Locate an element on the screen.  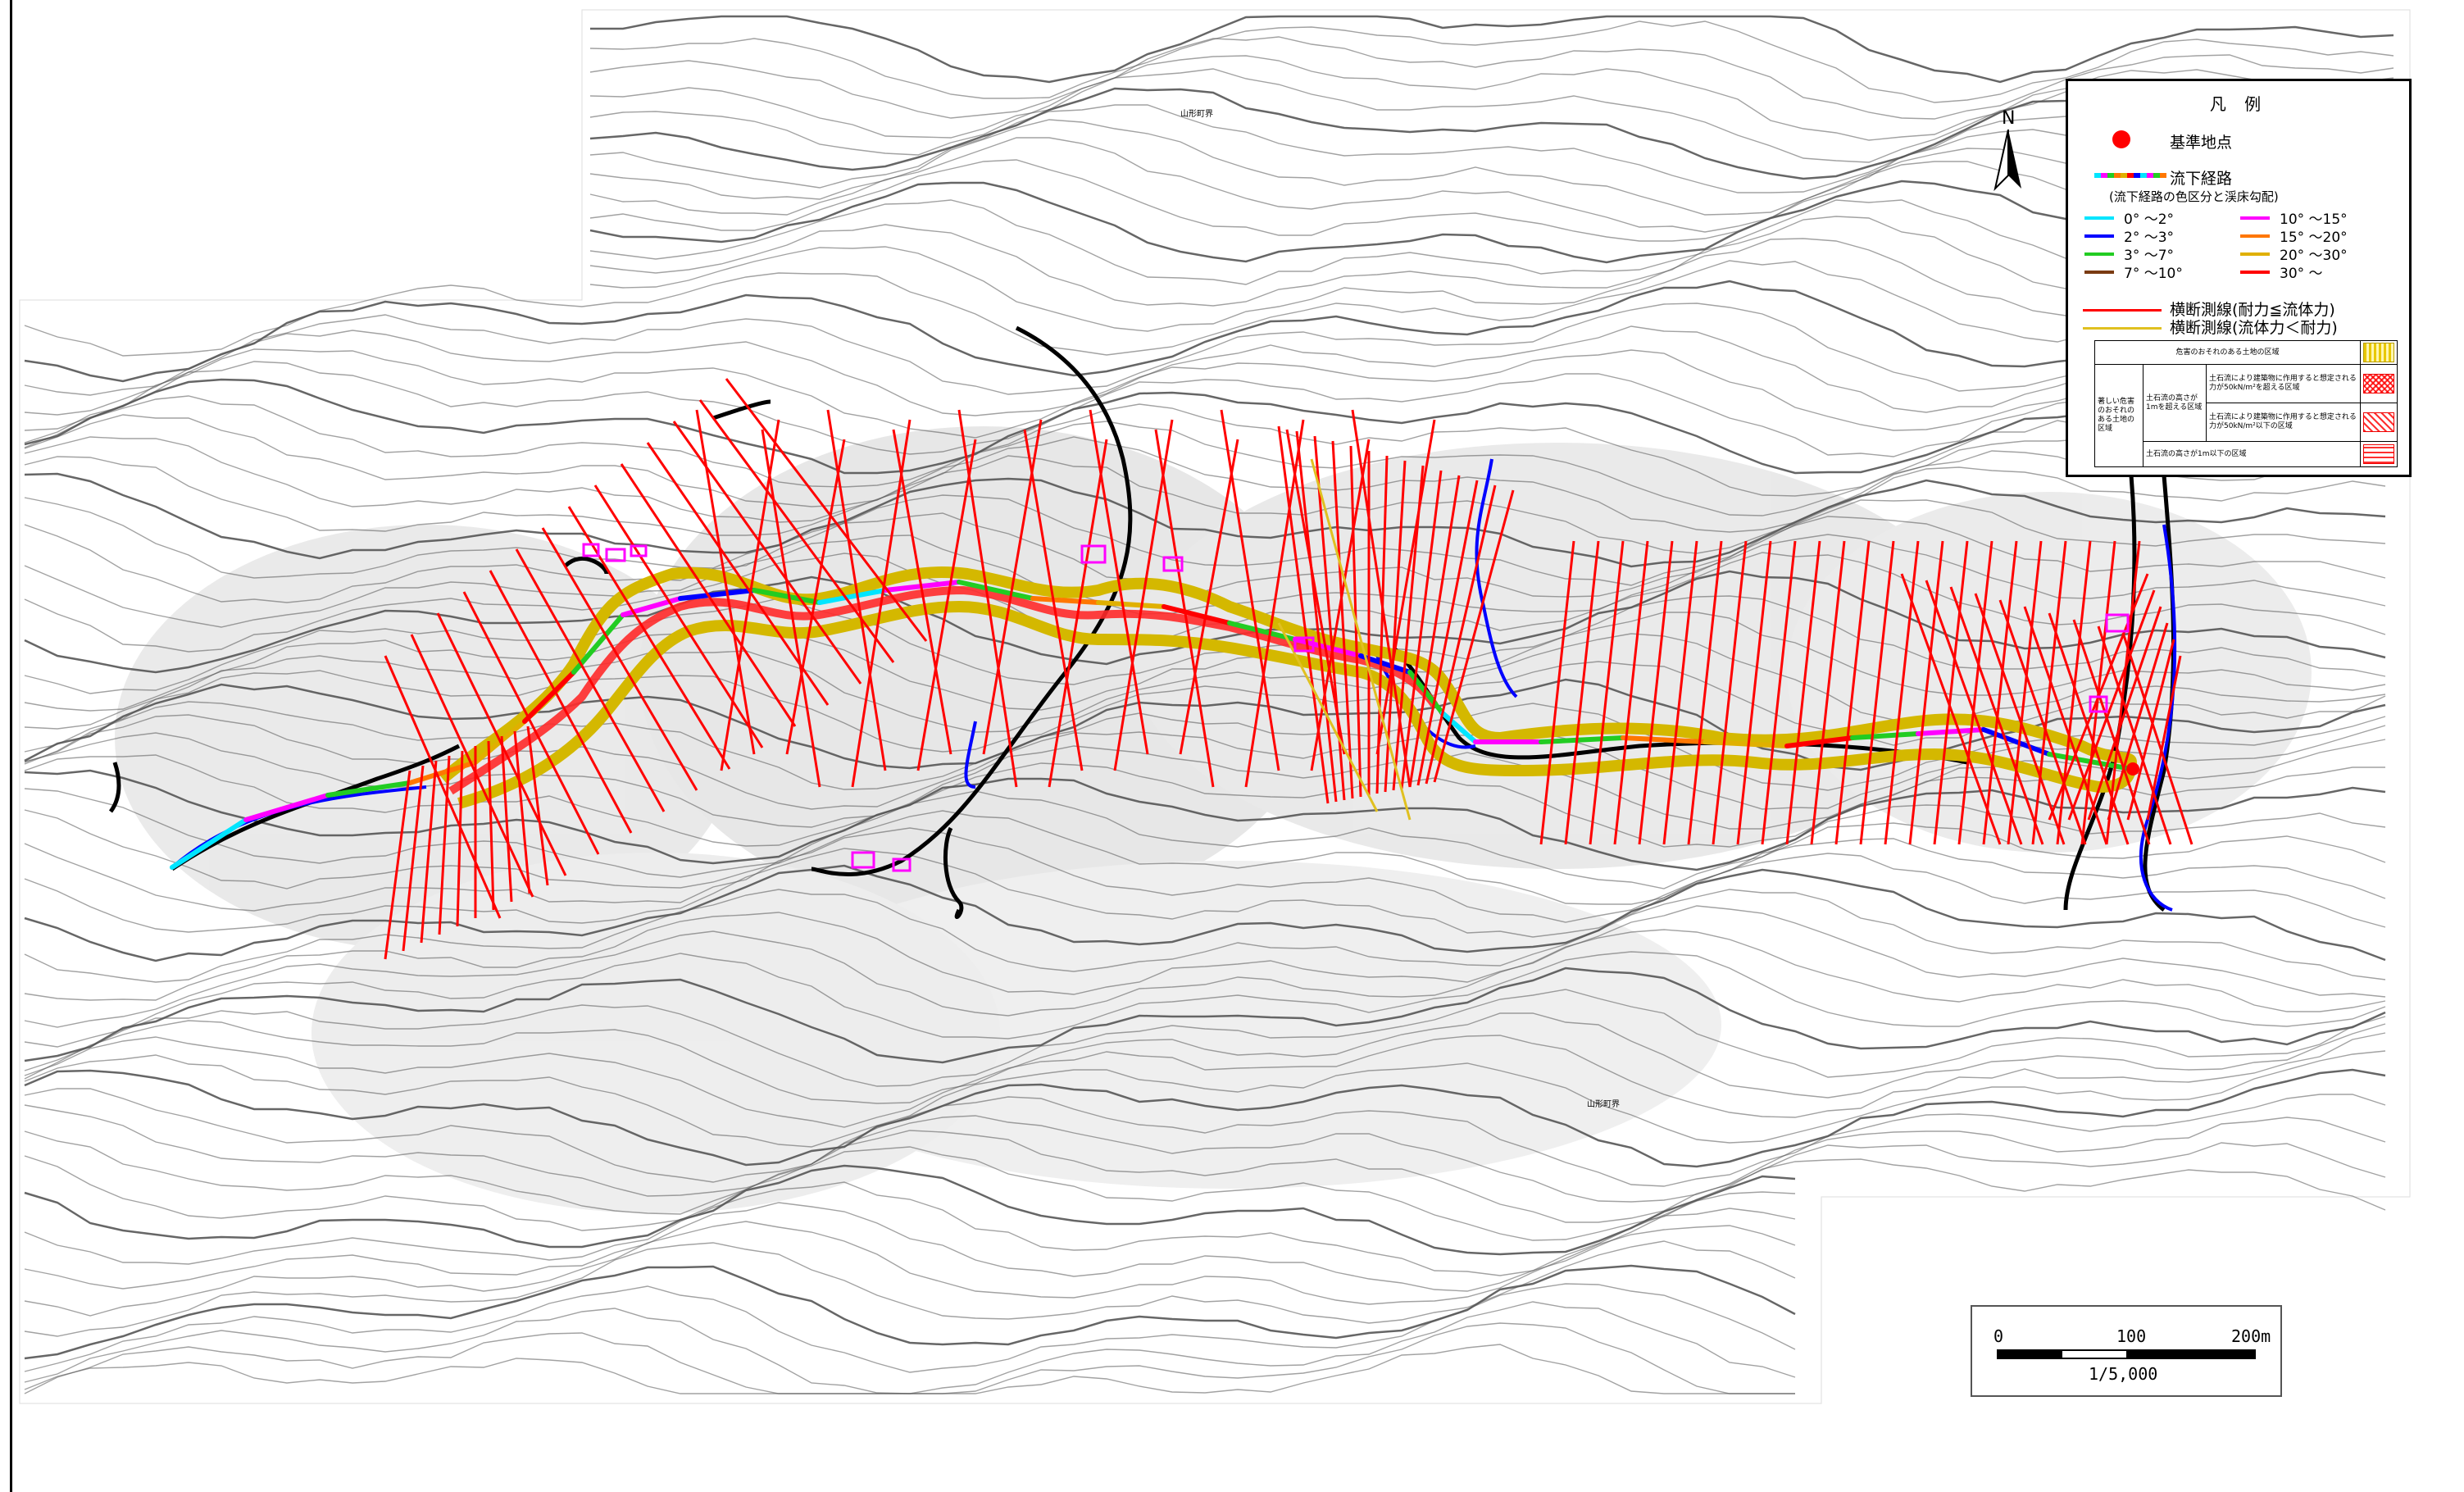
zone-force-under-label: 土石流により建築物に作用すると想定される力が50kN/m²以下の区域 is located at coordinates (2283, 422).